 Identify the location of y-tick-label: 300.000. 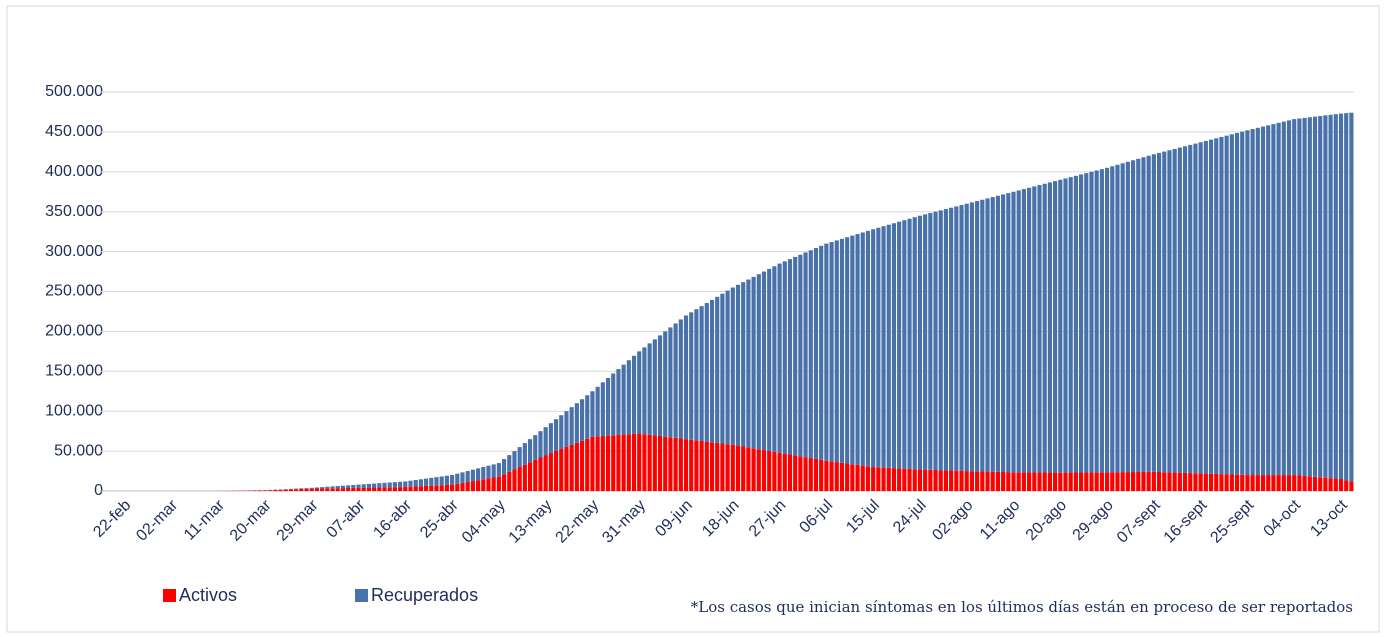
(74, 251).